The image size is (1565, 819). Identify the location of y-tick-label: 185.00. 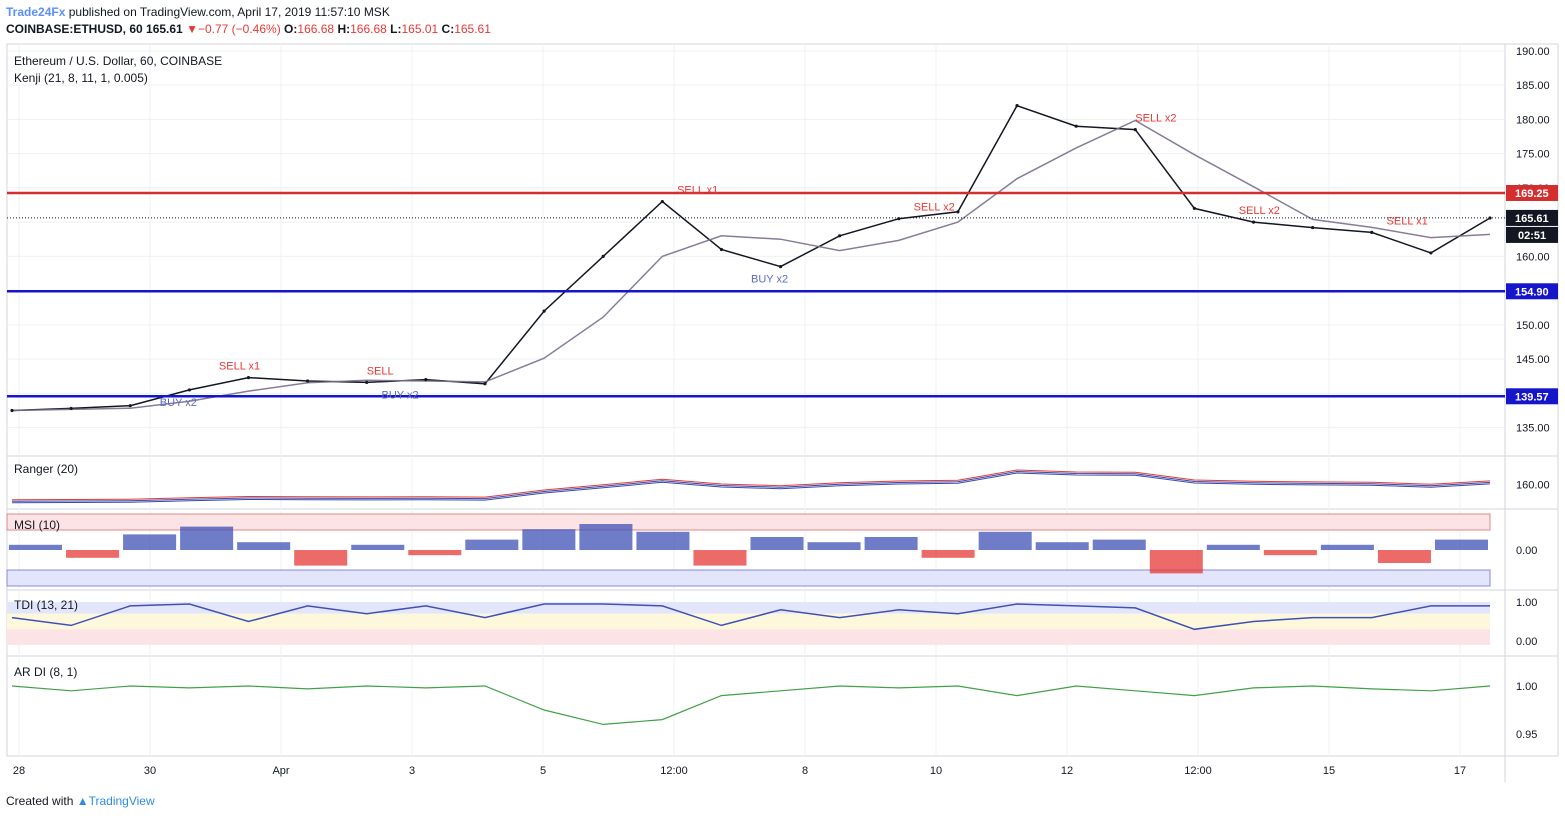
(1533, 86).